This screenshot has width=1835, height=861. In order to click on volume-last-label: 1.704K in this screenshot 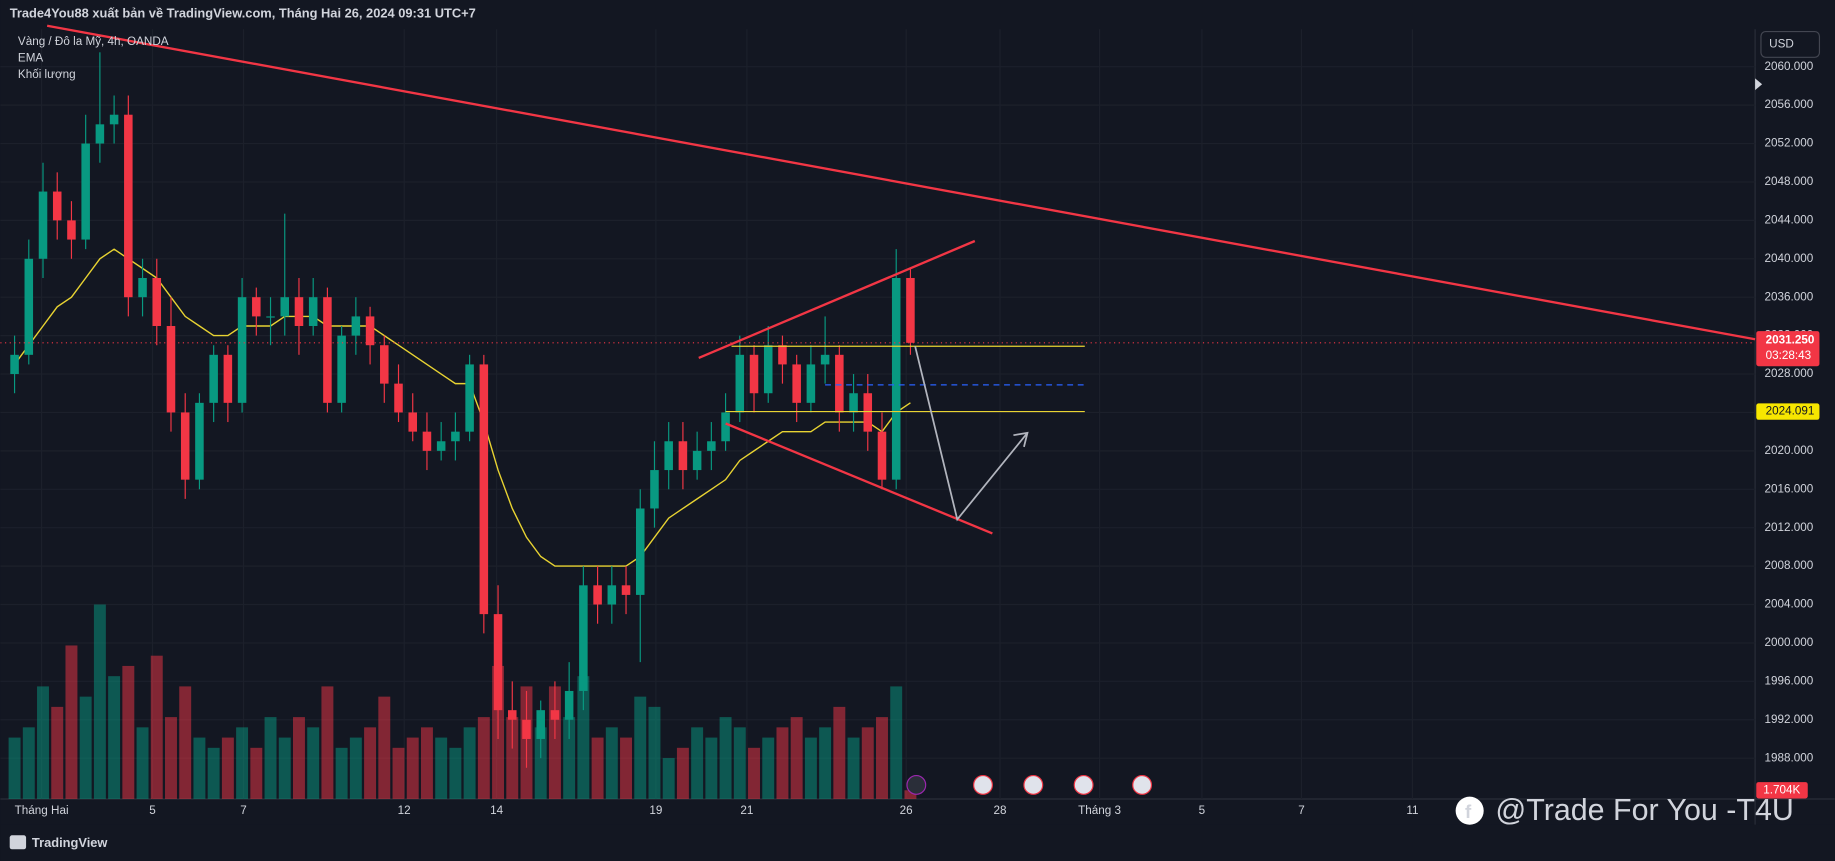, I will do `click(1781, 789)`.